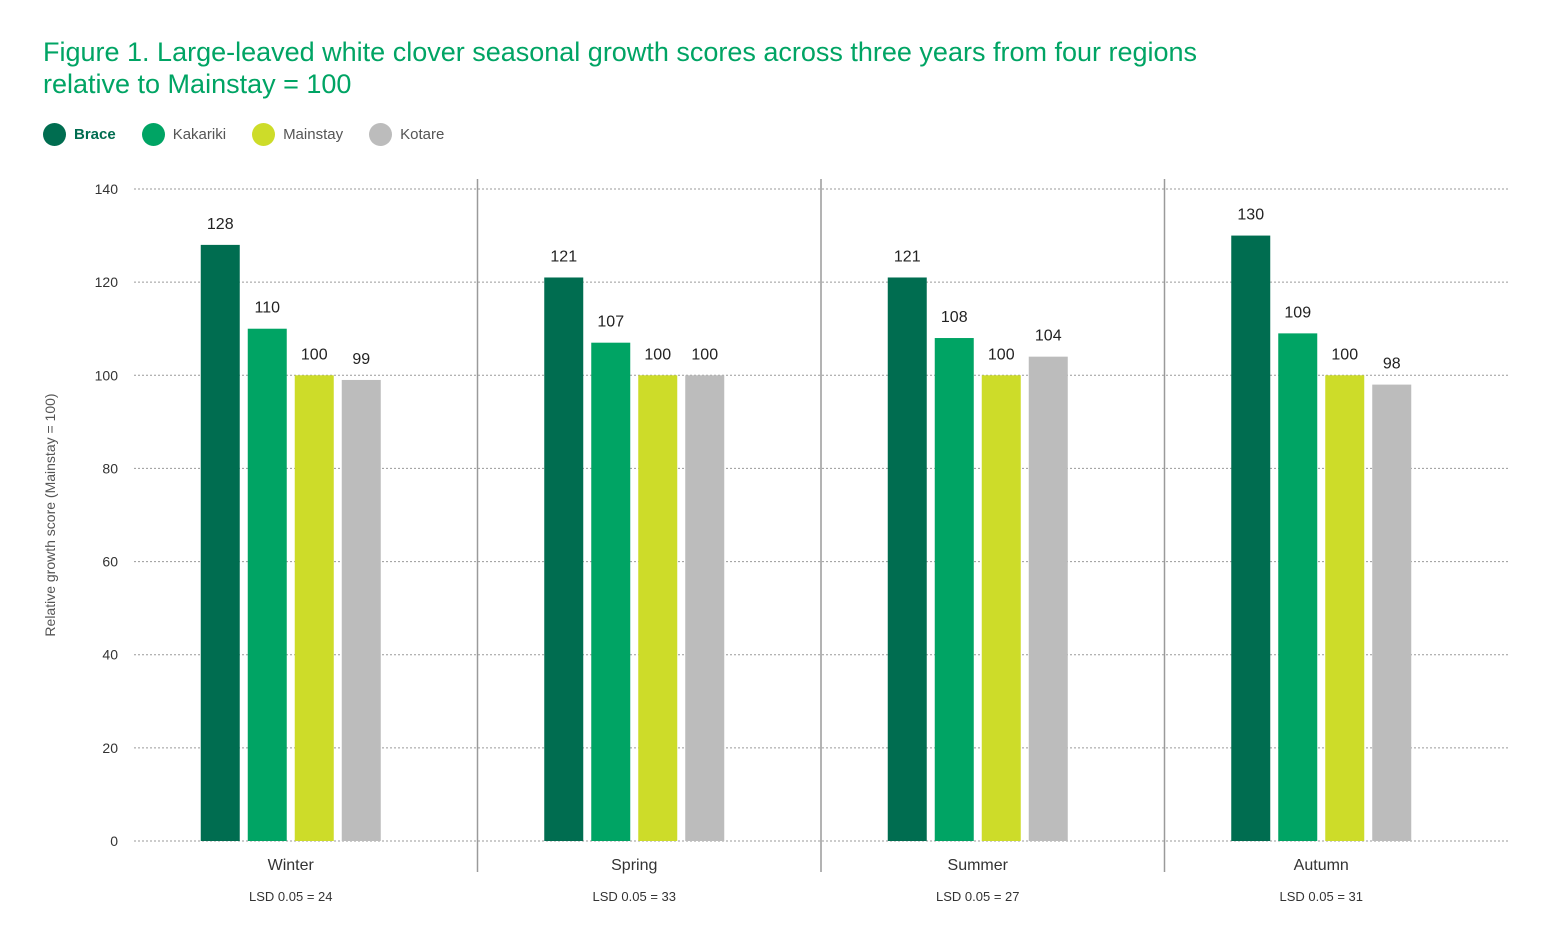 The image size is (1550, 938). Describe the element at coordinates (1297, 312) in the screenshot. I see `data-label: 109` at that location.